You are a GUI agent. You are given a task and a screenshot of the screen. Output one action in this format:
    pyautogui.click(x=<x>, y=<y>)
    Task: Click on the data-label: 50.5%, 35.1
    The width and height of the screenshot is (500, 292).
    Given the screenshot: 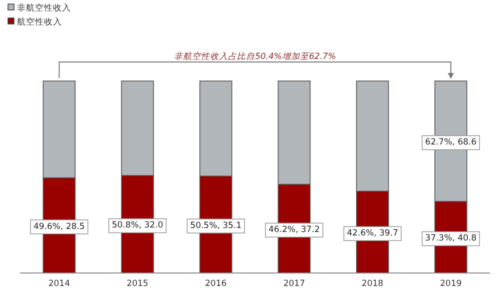 What is the action you would take?
    pyautogui.click(x=216, y=226)
    